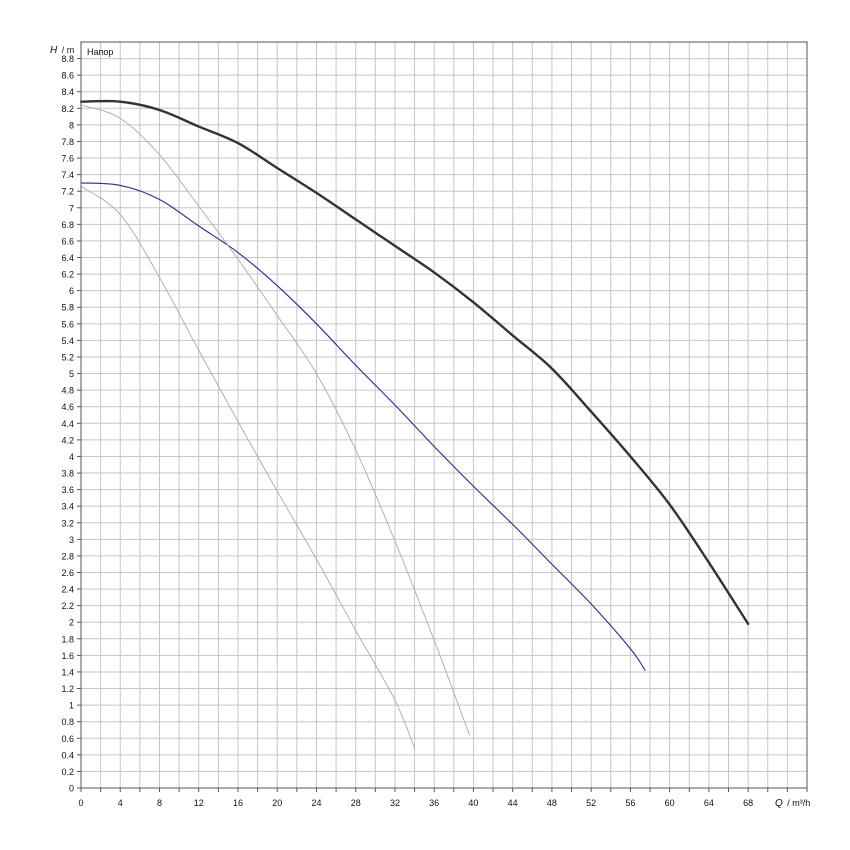 This screenshot has height=850, width=850. Describe the element at coordinates (67, 573) in the screenshot. I see `y-tick-label: 2.6` at that location.